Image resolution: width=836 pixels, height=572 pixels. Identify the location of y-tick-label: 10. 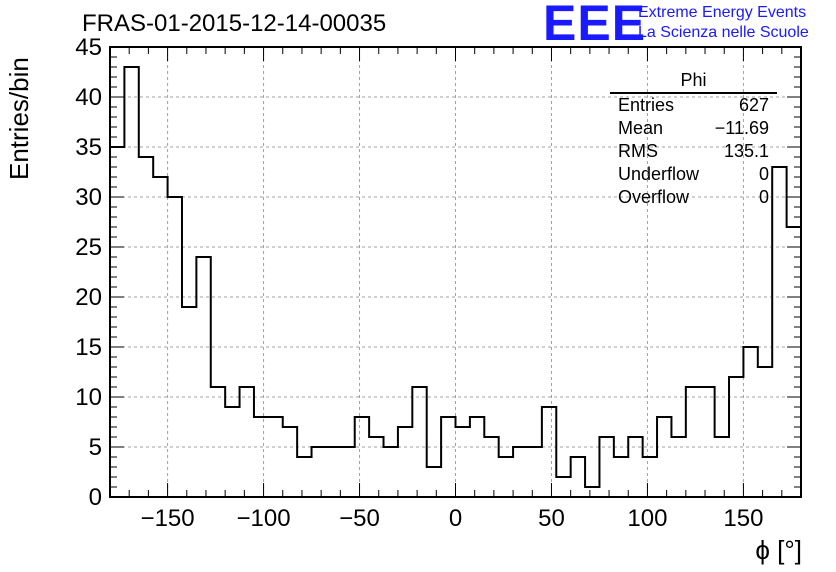
(88, 397).